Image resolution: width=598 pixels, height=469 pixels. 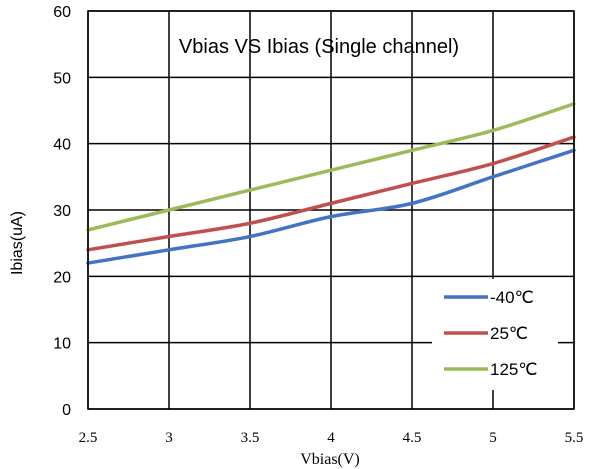 What do you see at coordinates (509, 333) in the screenshot?
I see `legend-label-1: 25℃` at bounding box center [509, 333].